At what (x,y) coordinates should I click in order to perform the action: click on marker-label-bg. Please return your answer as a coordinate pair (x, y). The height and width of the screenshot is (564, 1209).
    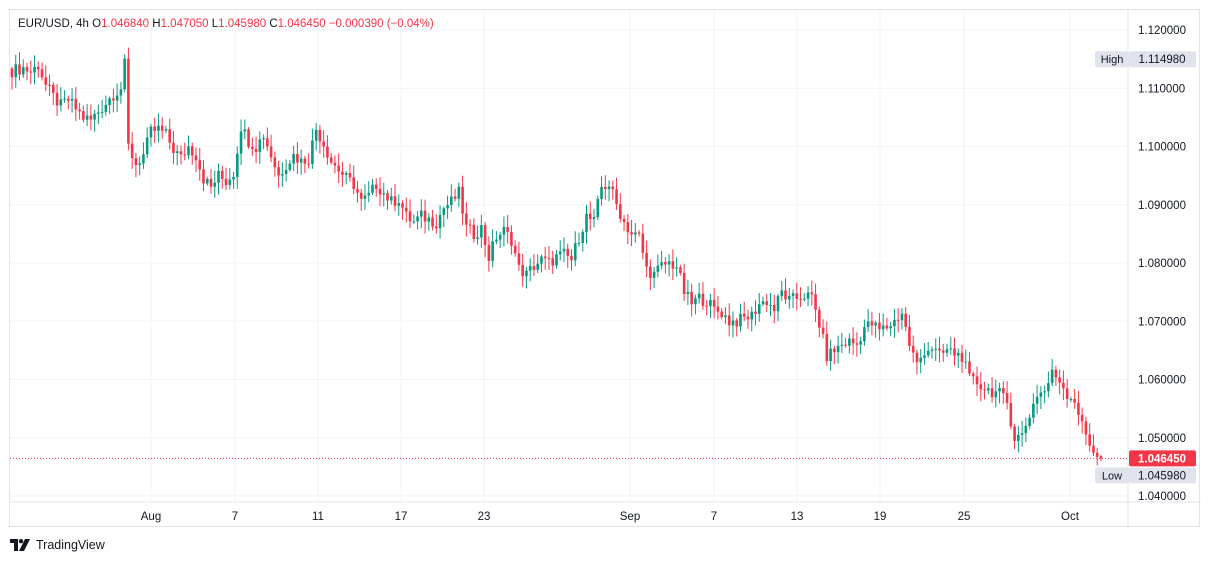
    Looking at the image, I should click on (1112, 475).